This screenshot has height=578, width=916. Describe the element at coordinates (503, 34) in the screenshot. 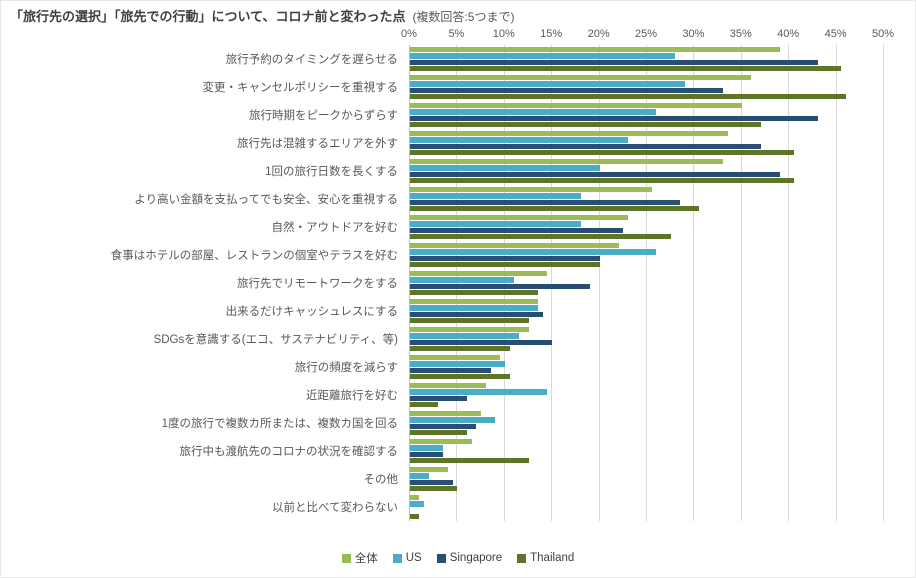

I see `x-axis-tick: 10%` at that location.